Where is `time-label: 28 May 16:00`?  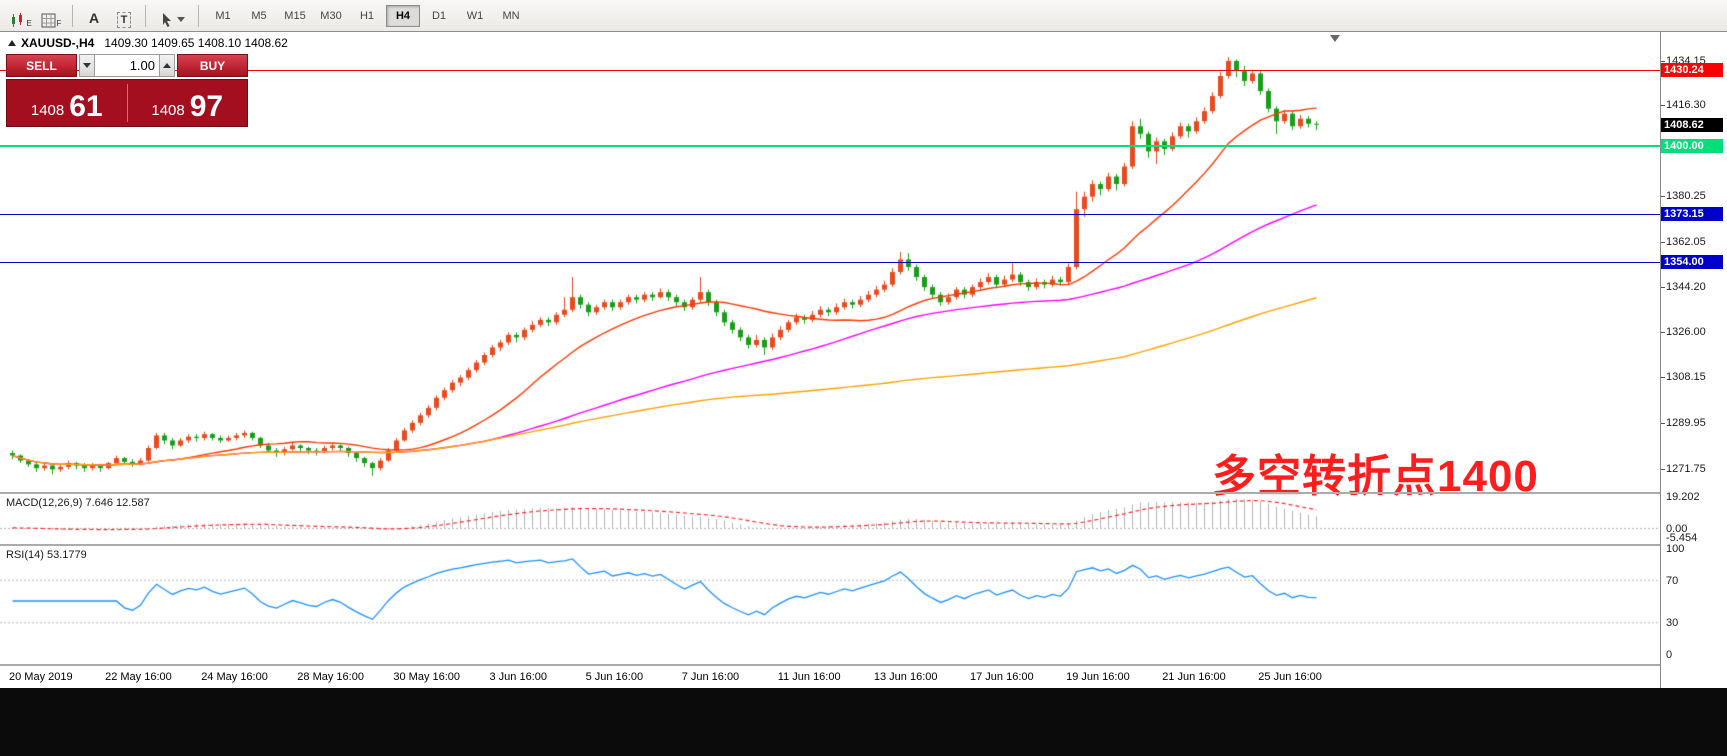
time-label: 28 May 16:00 is located at coordinates (330, 677).